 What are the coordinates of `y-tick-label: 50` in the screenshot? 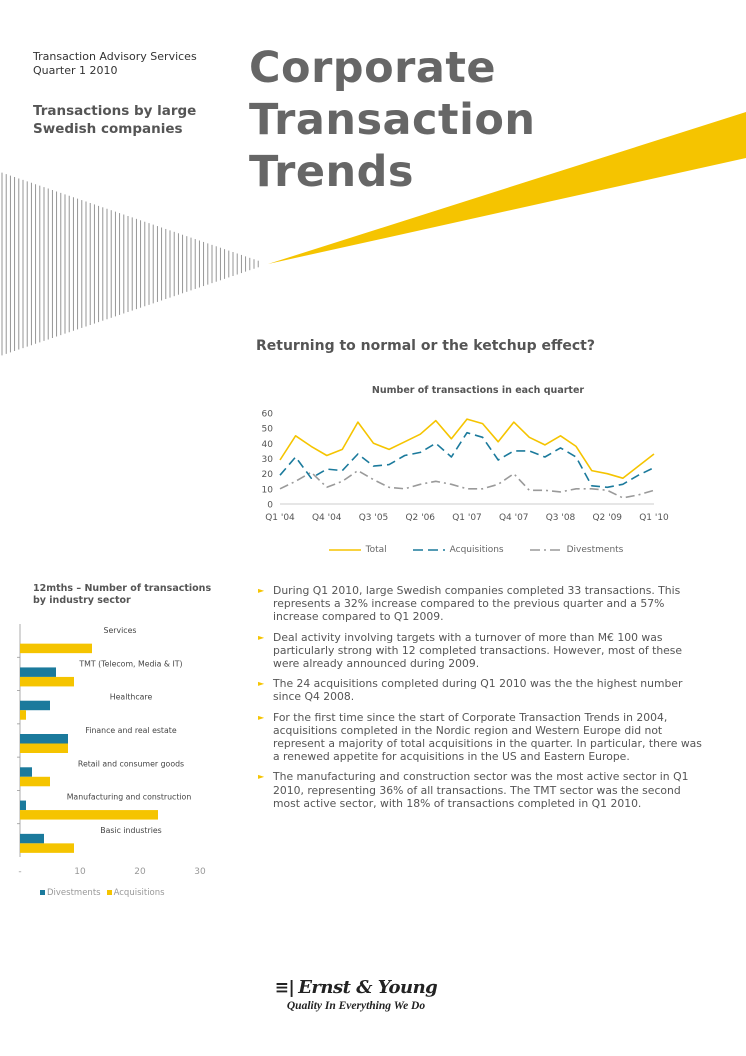 It's located at (268, 430).